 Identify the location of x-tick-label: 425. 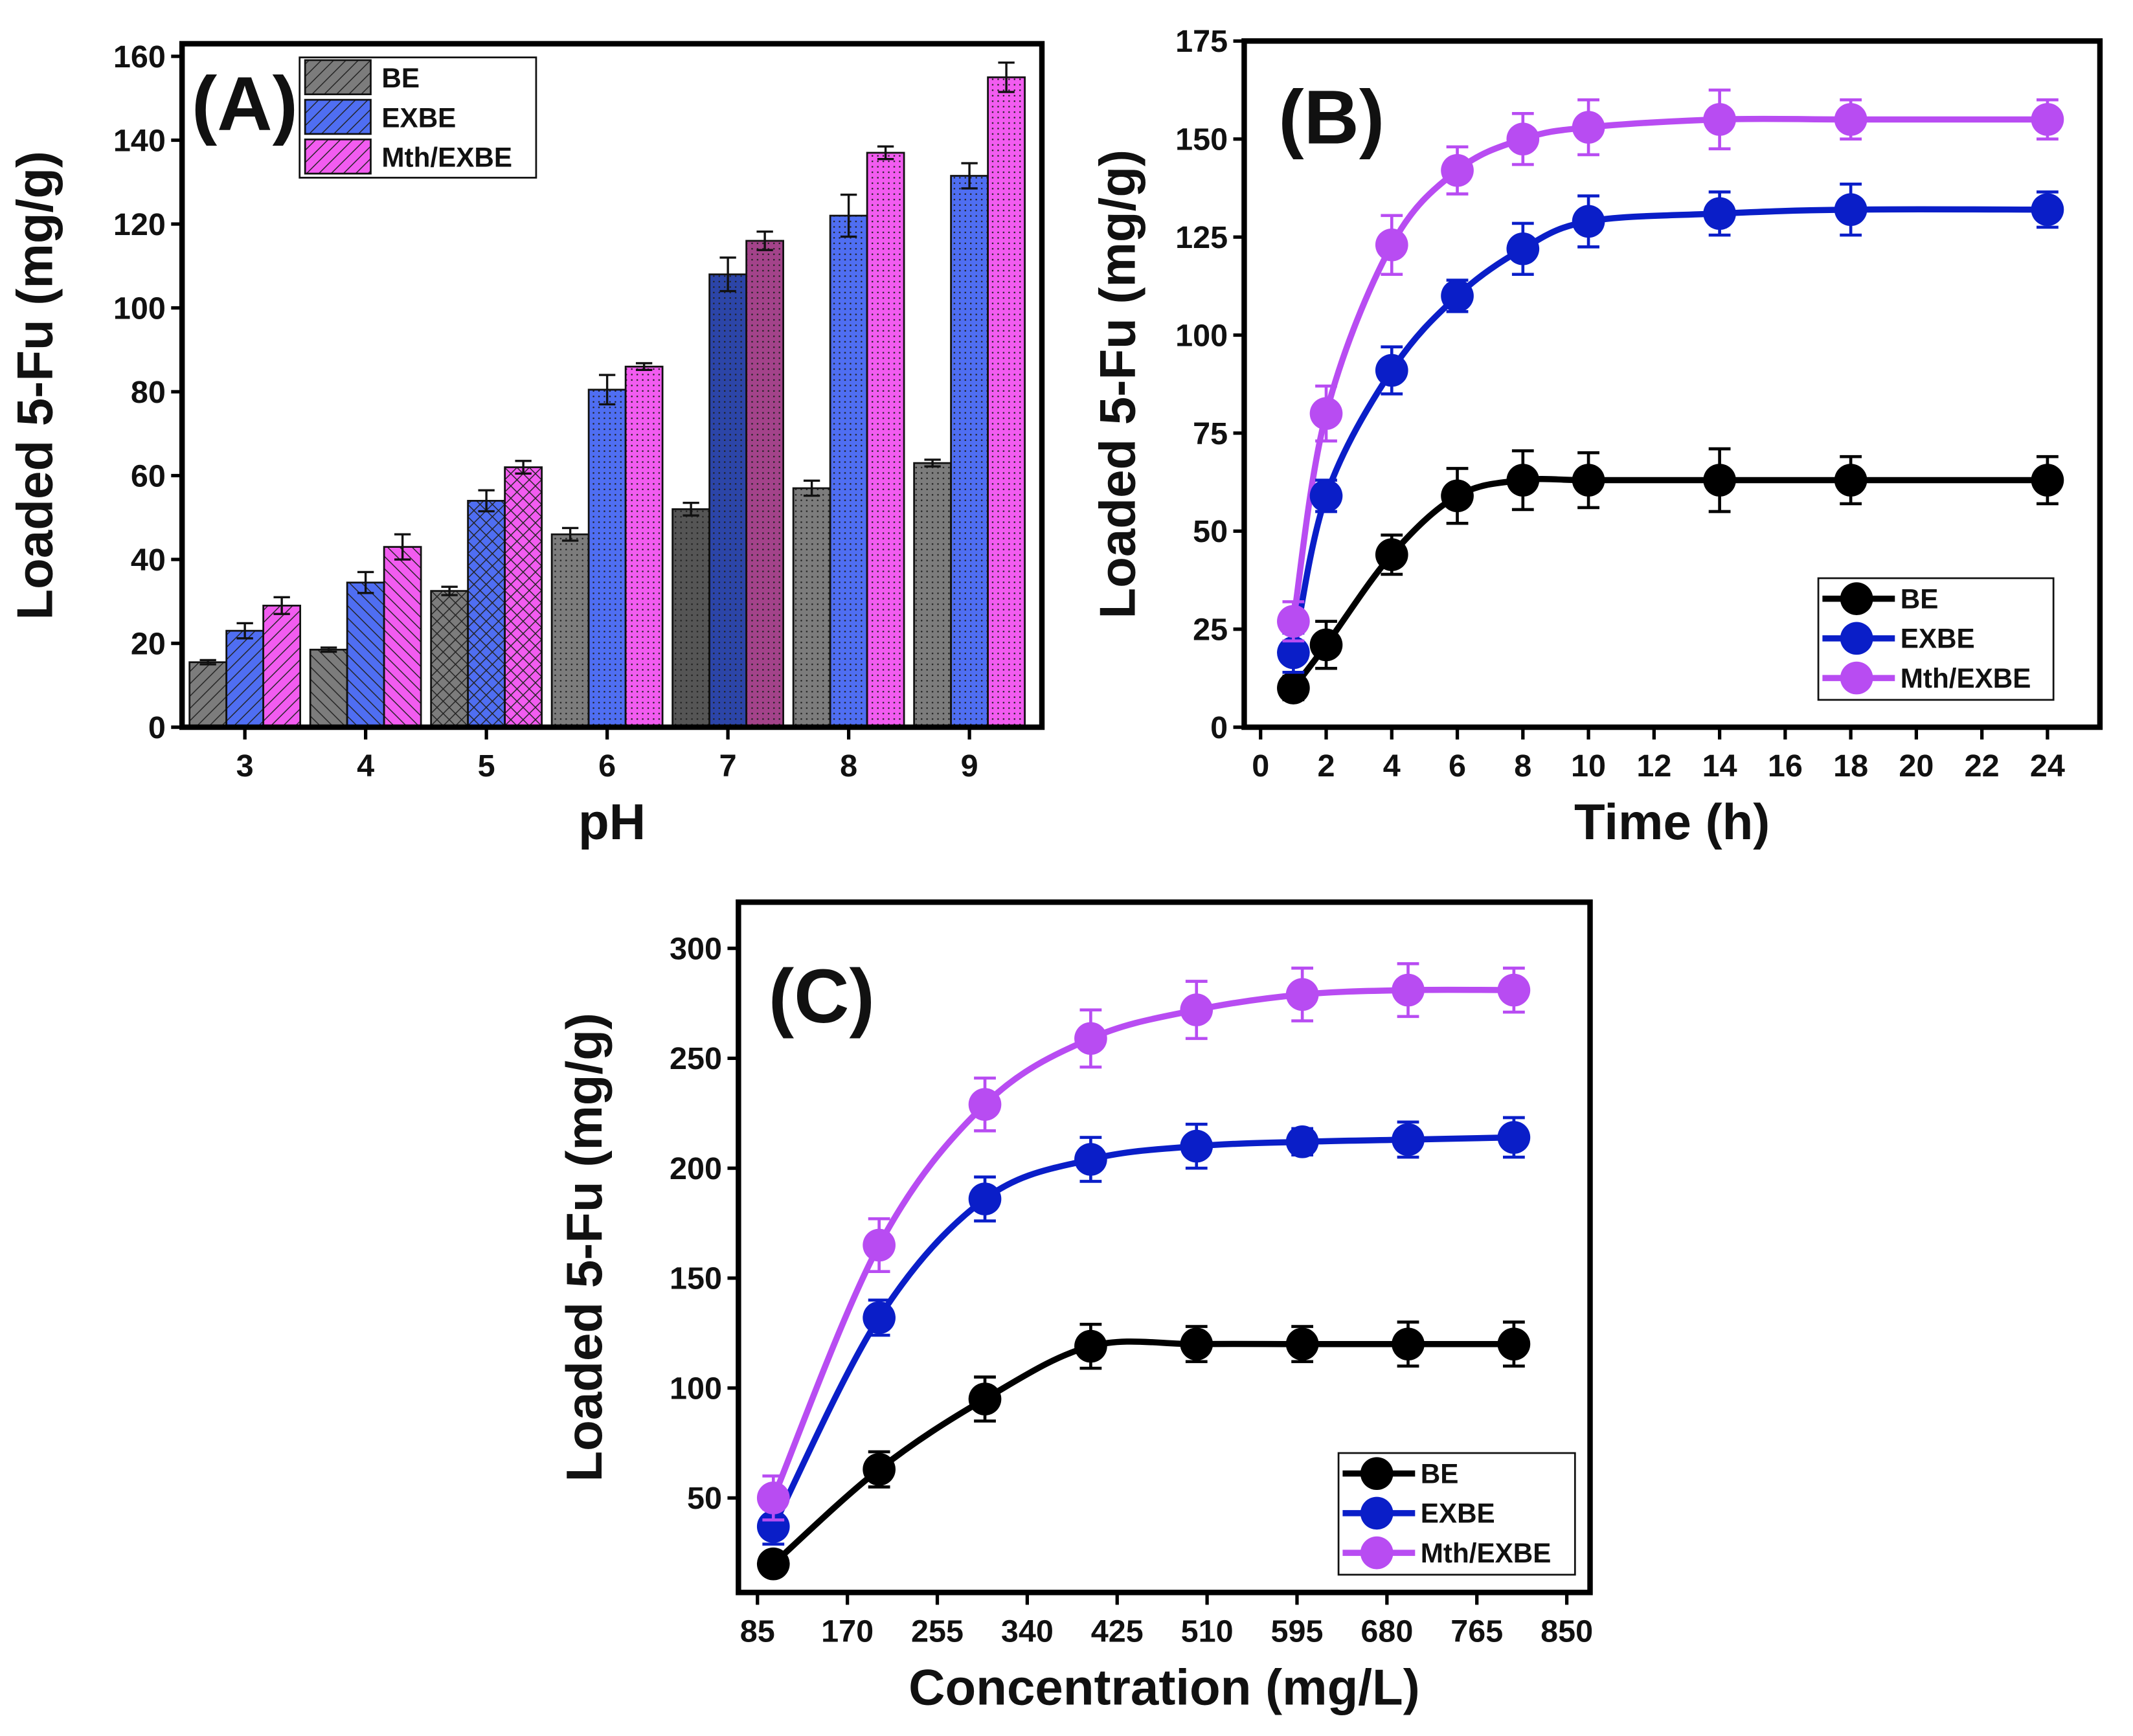
(1117, 1632).